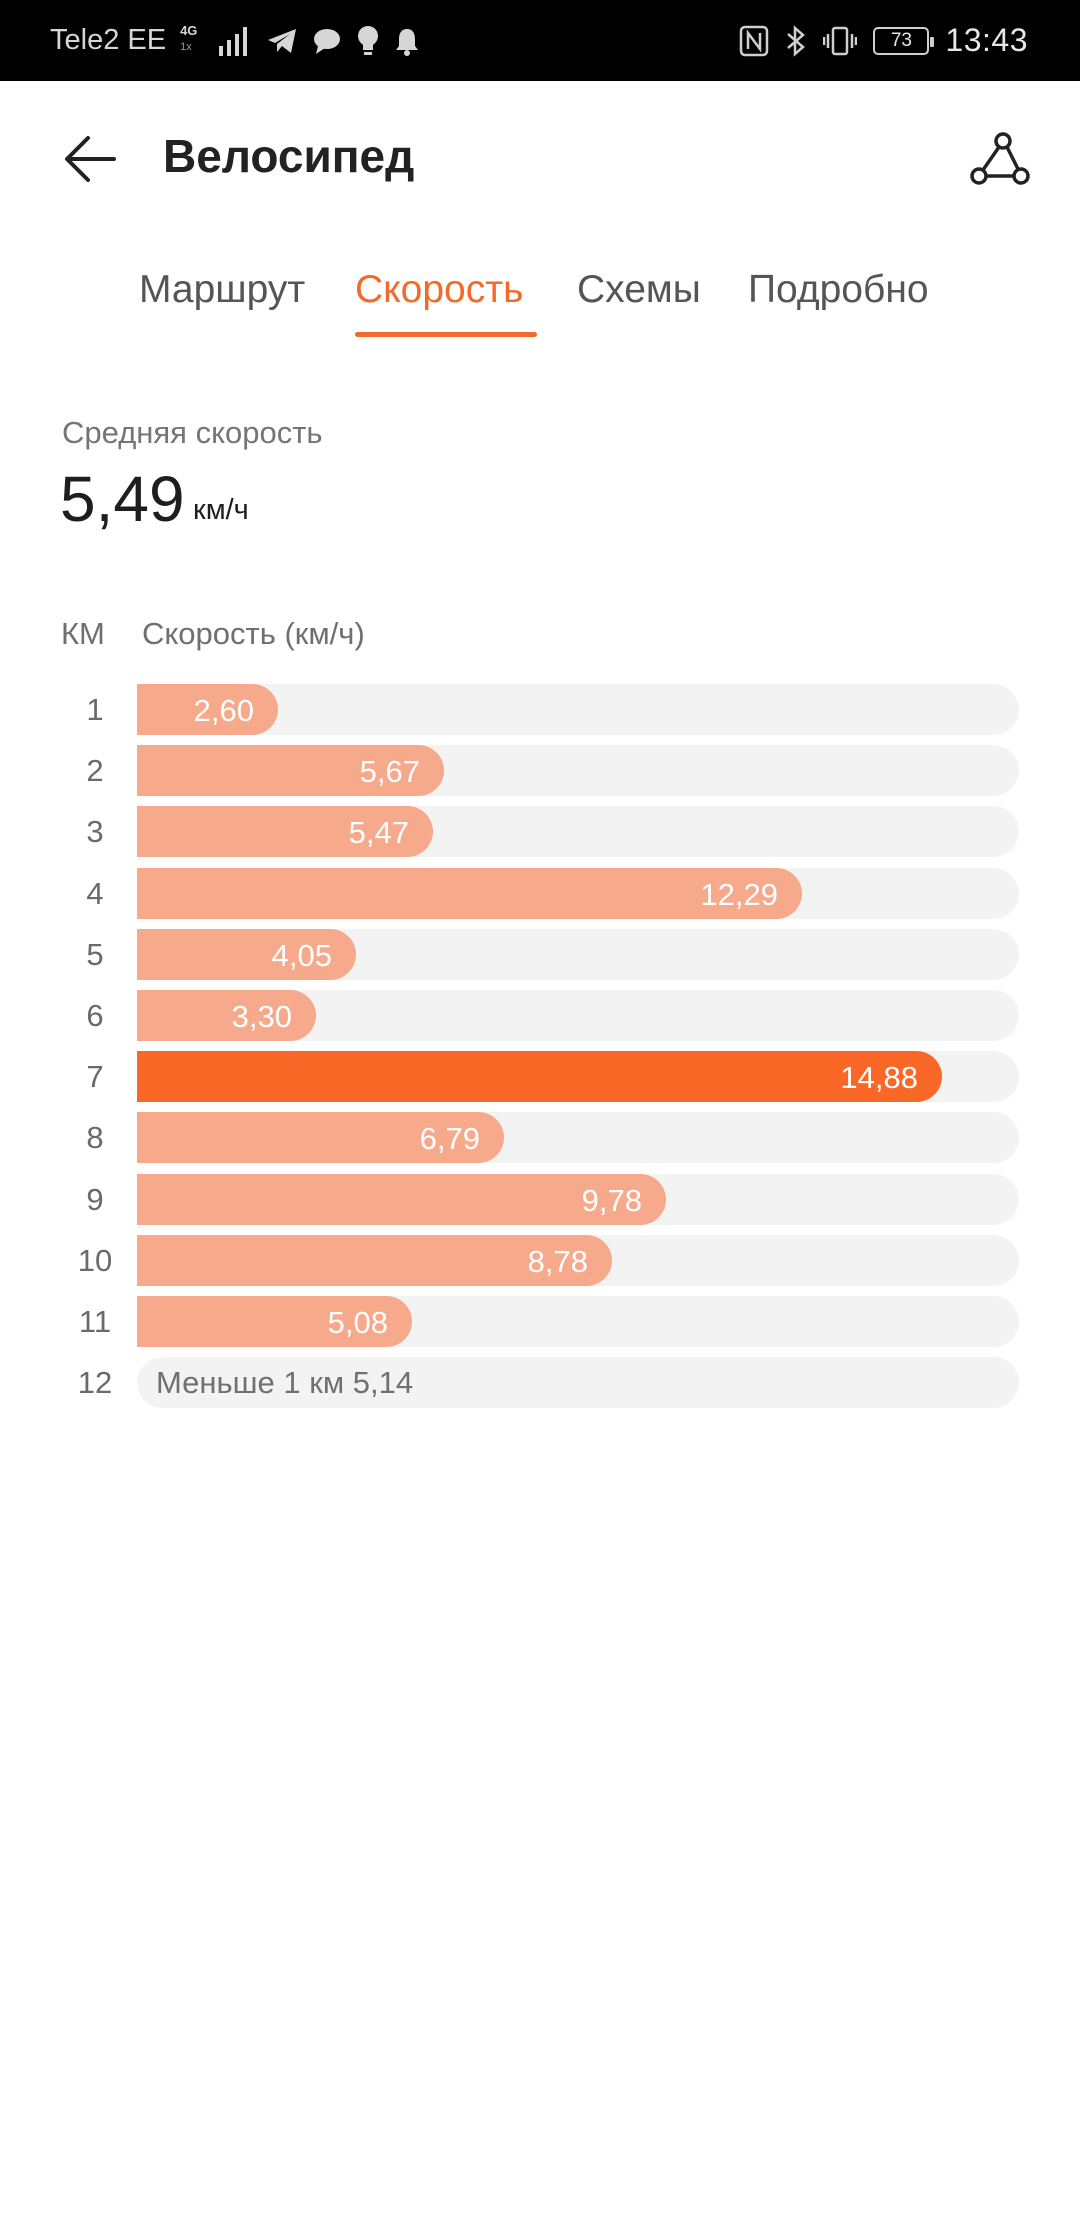  Describe the element at coordinates (639, 289) in the screenshot. I see `tab-charts: Схемы` at that location.